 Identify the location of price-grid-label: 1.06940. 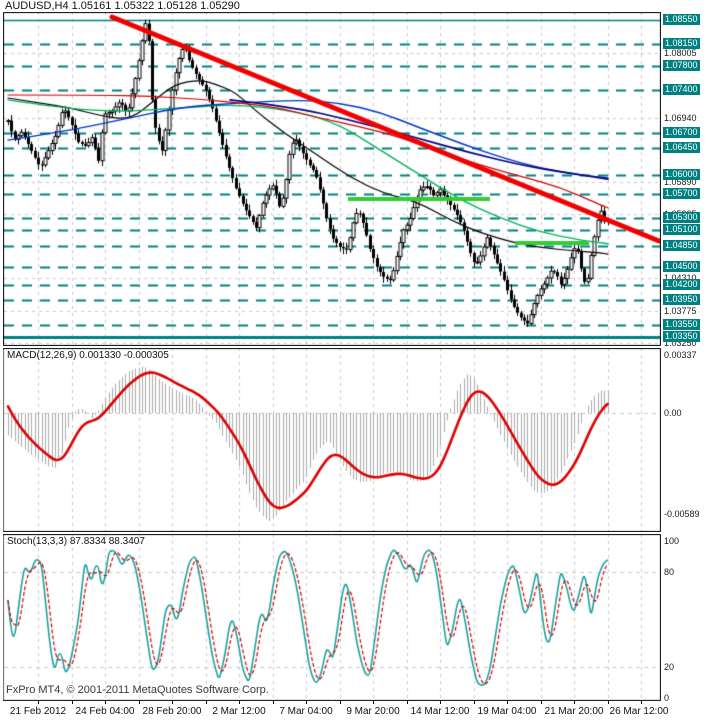
(680, 118).